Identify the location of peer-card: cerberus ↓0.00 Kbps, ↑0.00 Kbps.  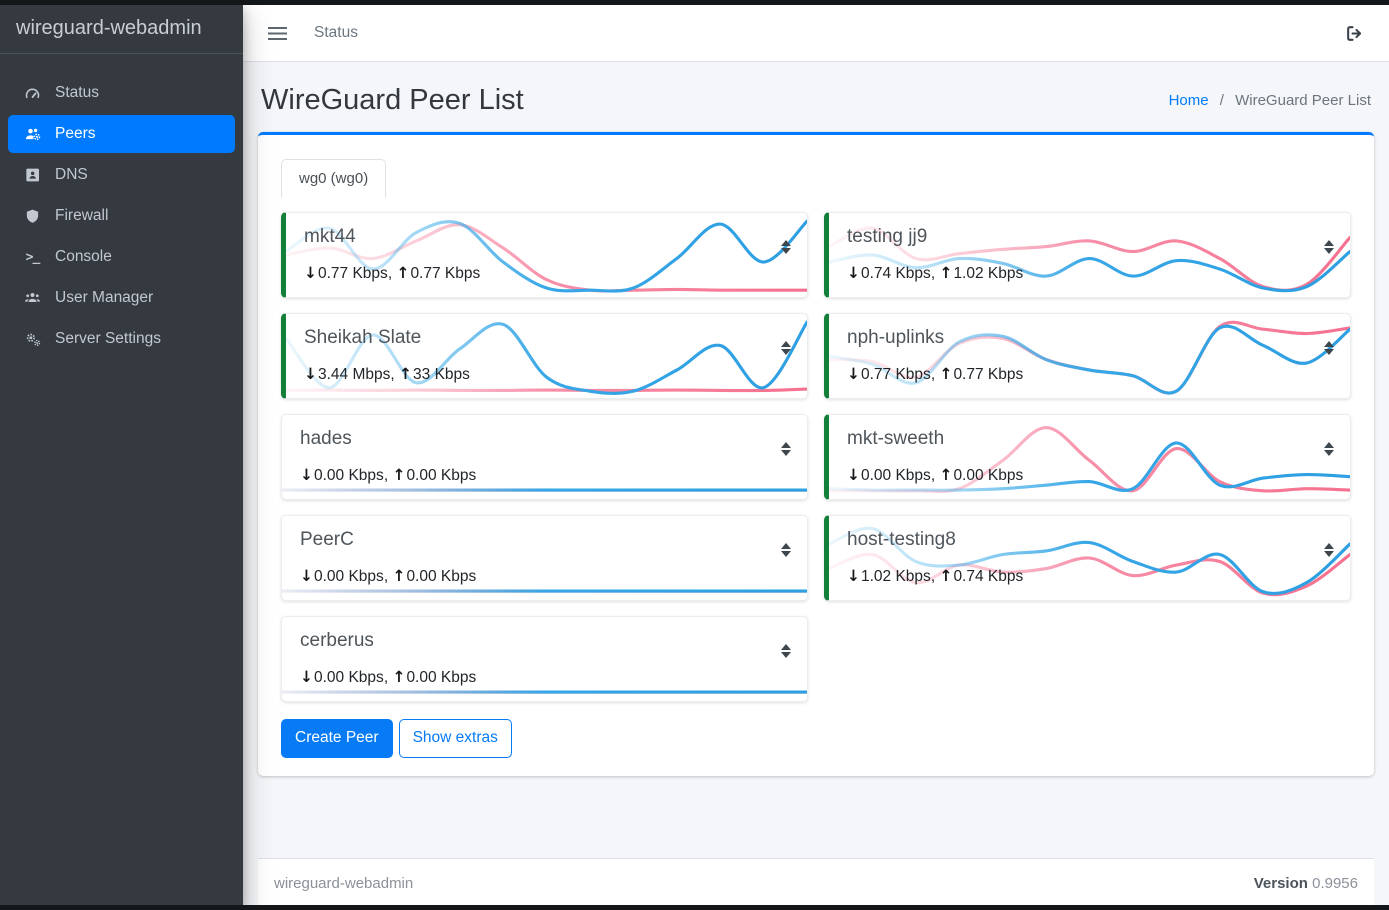
(544, 659).